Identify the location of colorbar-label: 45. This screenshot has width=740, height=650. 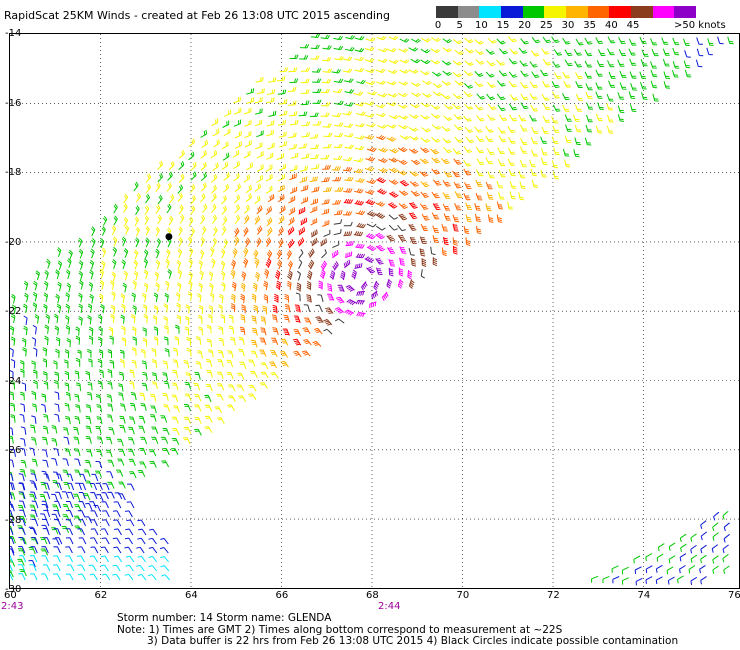
(633, 25).